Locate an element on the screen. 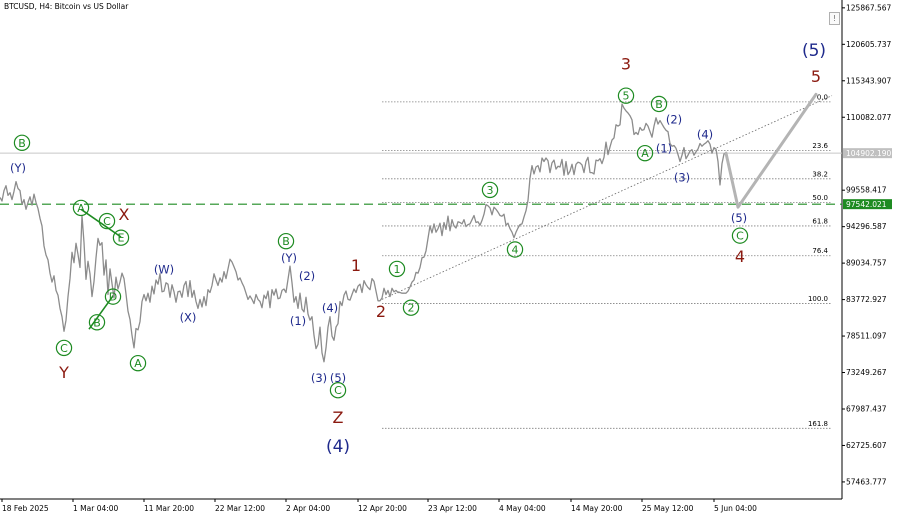 This screenshot has width=900, height=520. wave-label: E is located at coordinates (121, 238).